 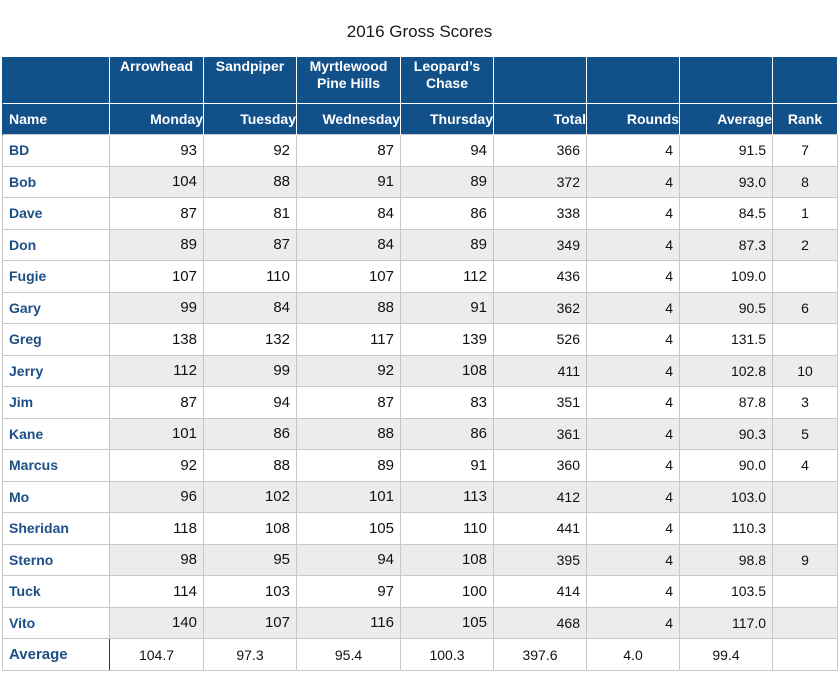 What do you see at coordinates (540, 528) in the screenshot?
I see `total-cell: 441` at bounding box center [540, 528].